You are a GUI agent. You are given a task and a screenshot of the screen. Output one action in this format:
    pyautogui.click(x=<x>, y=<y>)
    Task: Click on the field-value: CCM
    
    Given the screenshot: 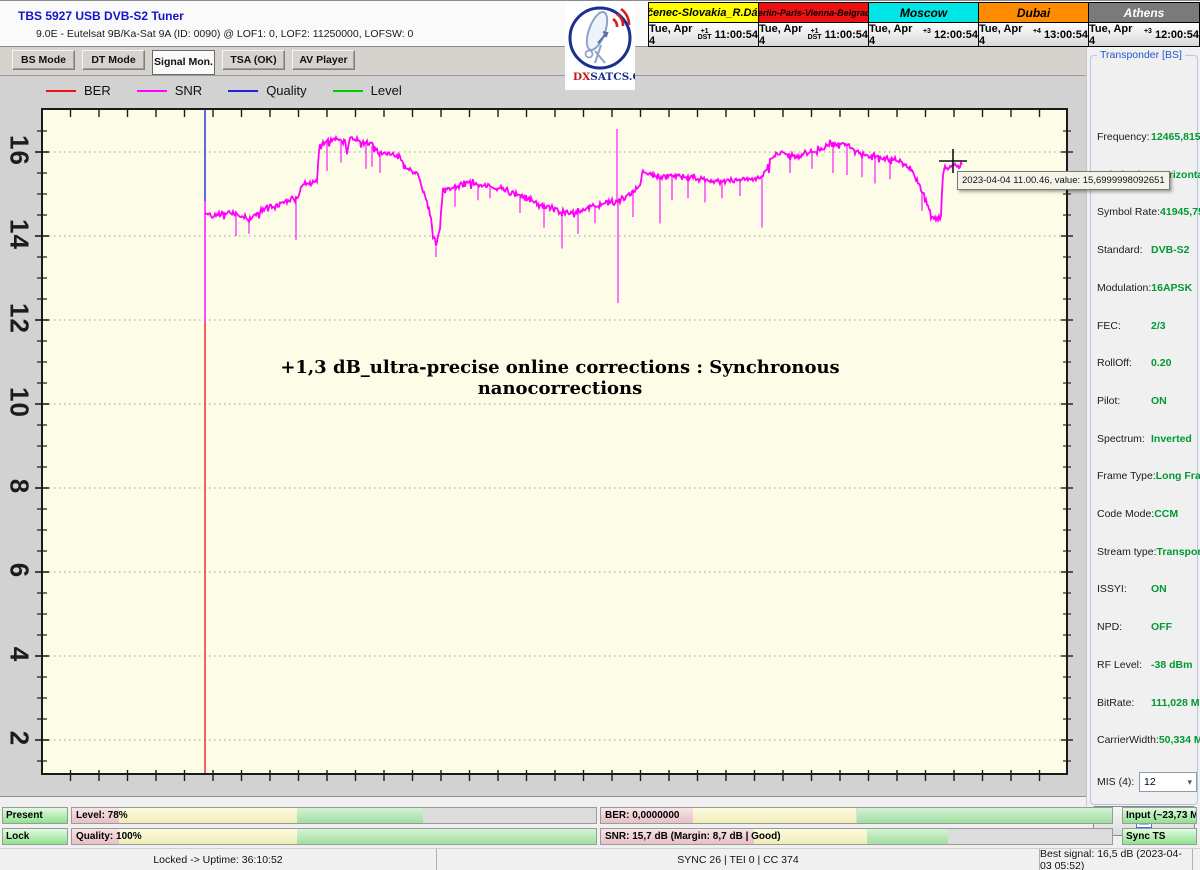 What is the action you would take?
    pyautogui.click(x=1166, y=514)
    